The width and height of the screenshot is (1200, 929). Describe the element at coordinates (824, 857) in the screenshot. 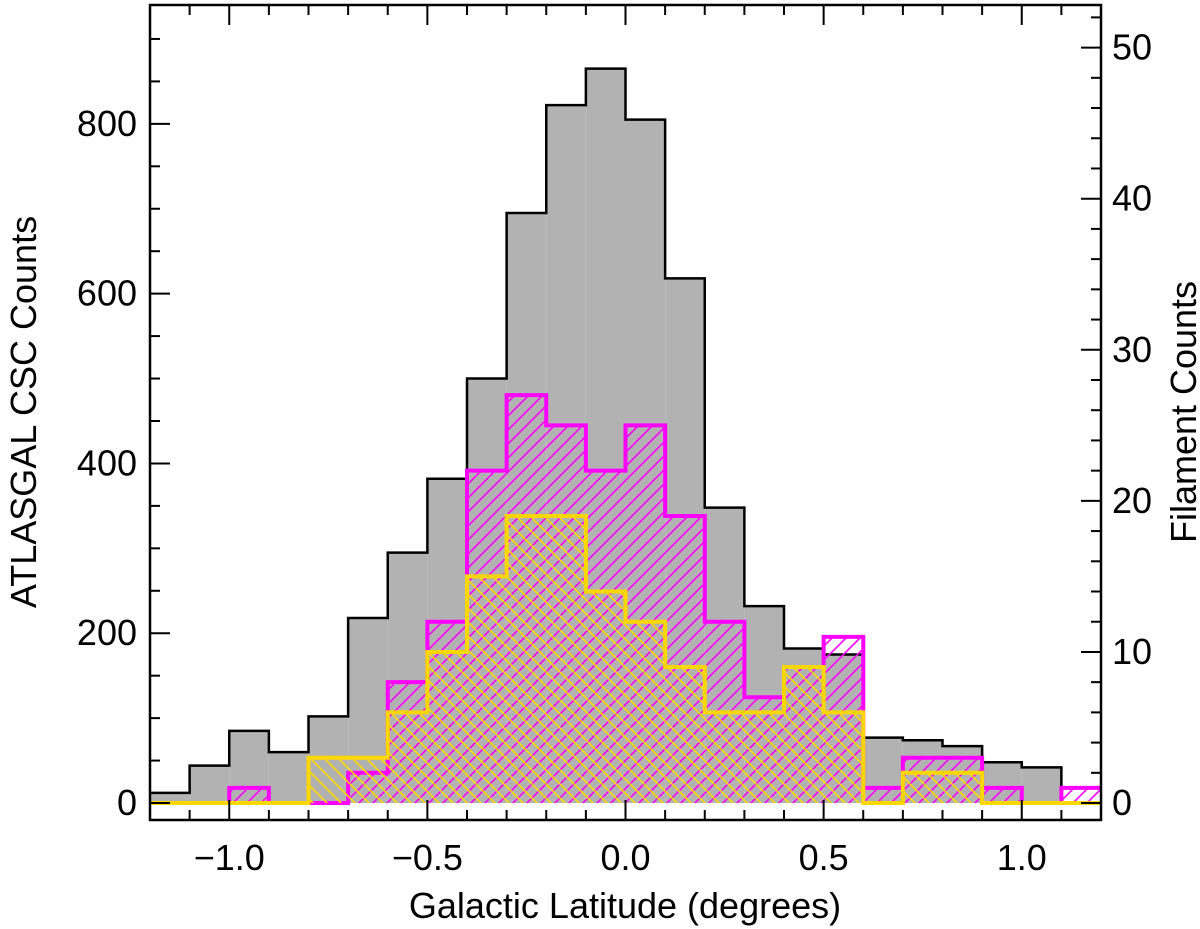

I see `x-tick-label: 0.5` at that location.